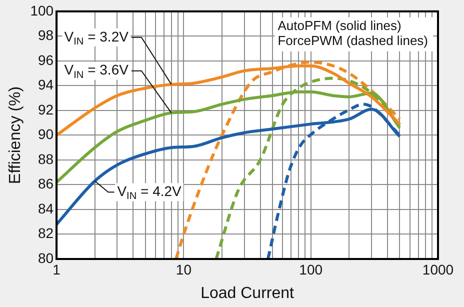 This screenshot has width=464, height=307. Describe the element at coordinates (15, 135) in the screenshot. I see `y-axis-title: Efficiency (%)` at that location.